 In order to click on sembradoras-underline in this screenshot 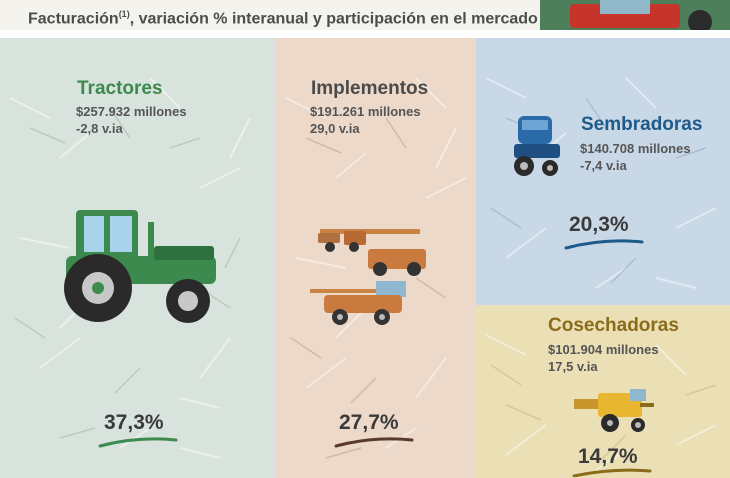, I will do `click(604, 244)`.